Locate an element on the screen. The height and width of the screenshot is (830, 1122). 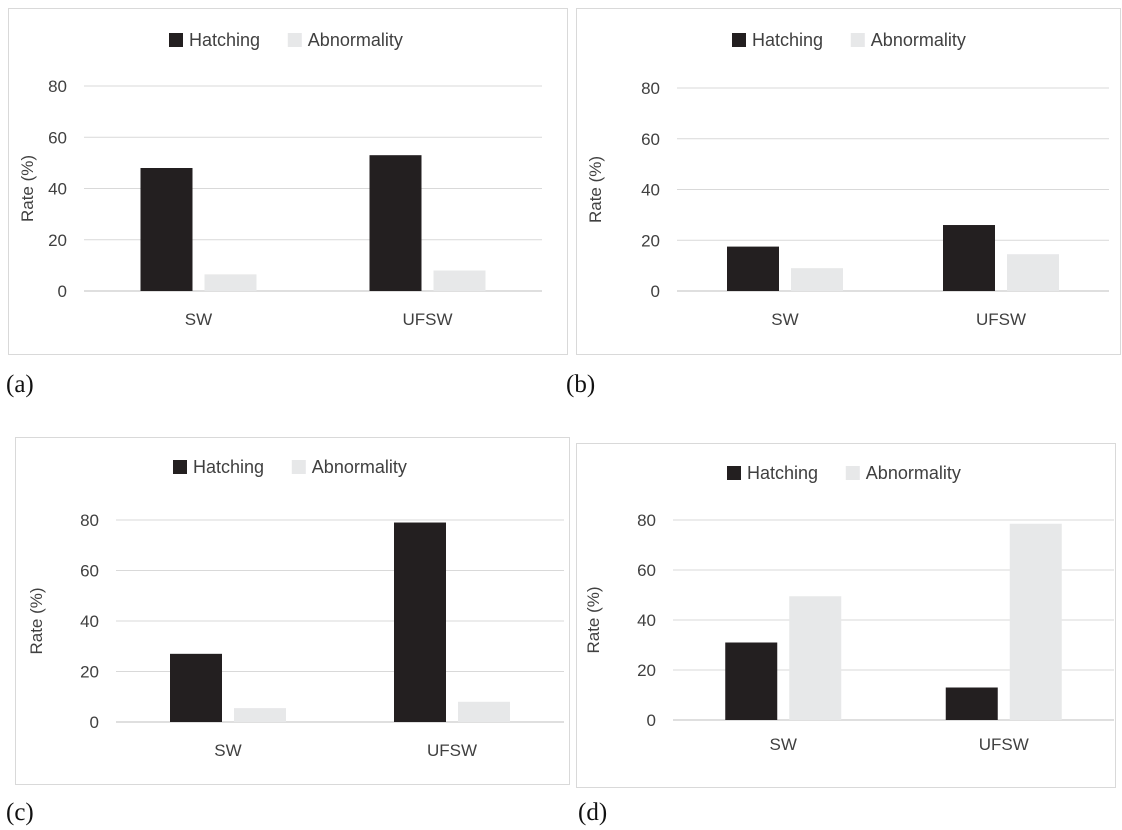
chart-d-x-tick-sw: SW is located at coordinates (783, 744).